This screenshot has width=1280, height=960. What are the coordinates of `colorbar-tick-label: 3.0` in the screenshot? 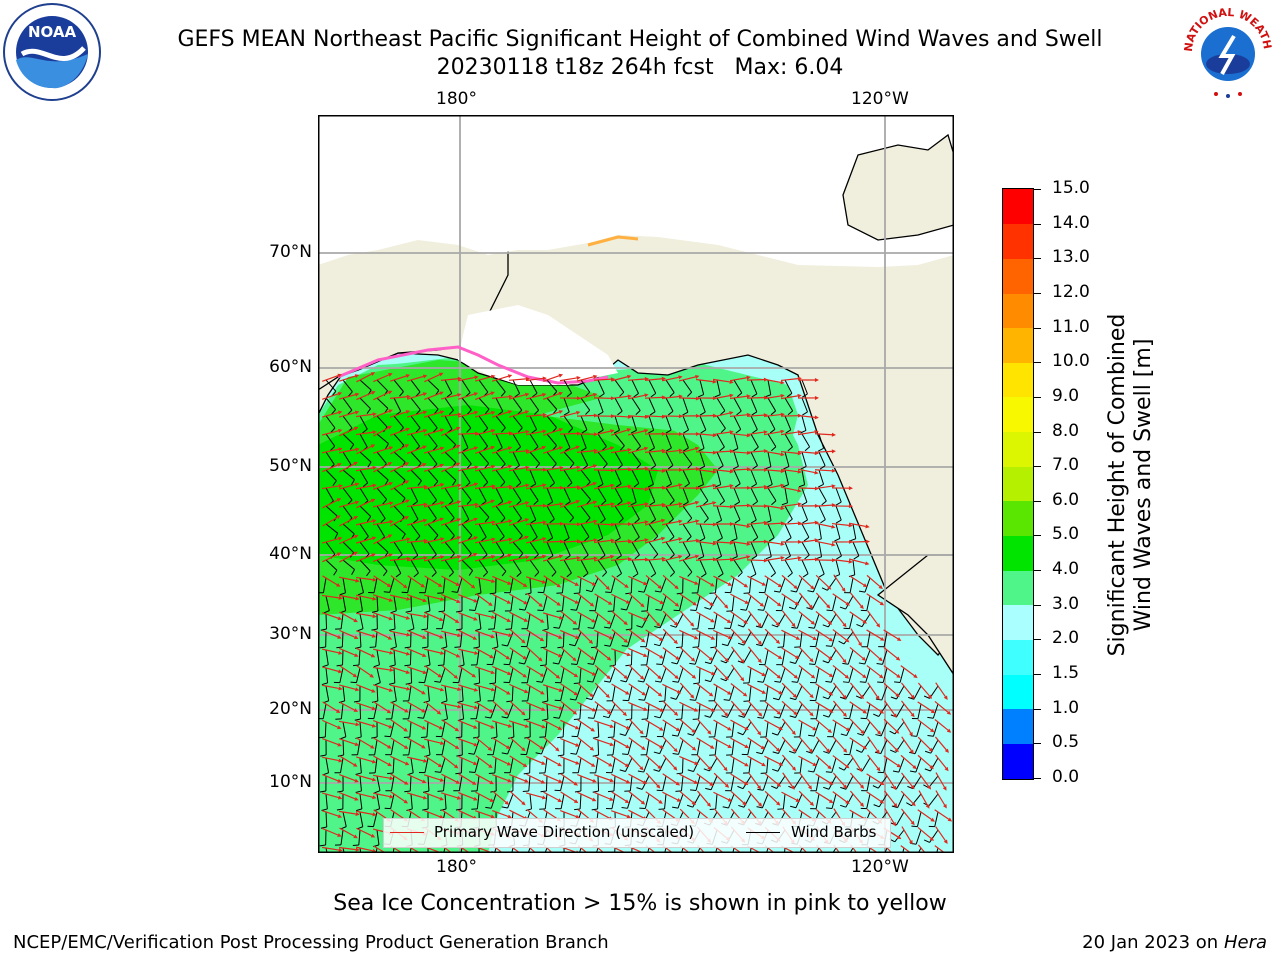 It's located at (1066, 603).